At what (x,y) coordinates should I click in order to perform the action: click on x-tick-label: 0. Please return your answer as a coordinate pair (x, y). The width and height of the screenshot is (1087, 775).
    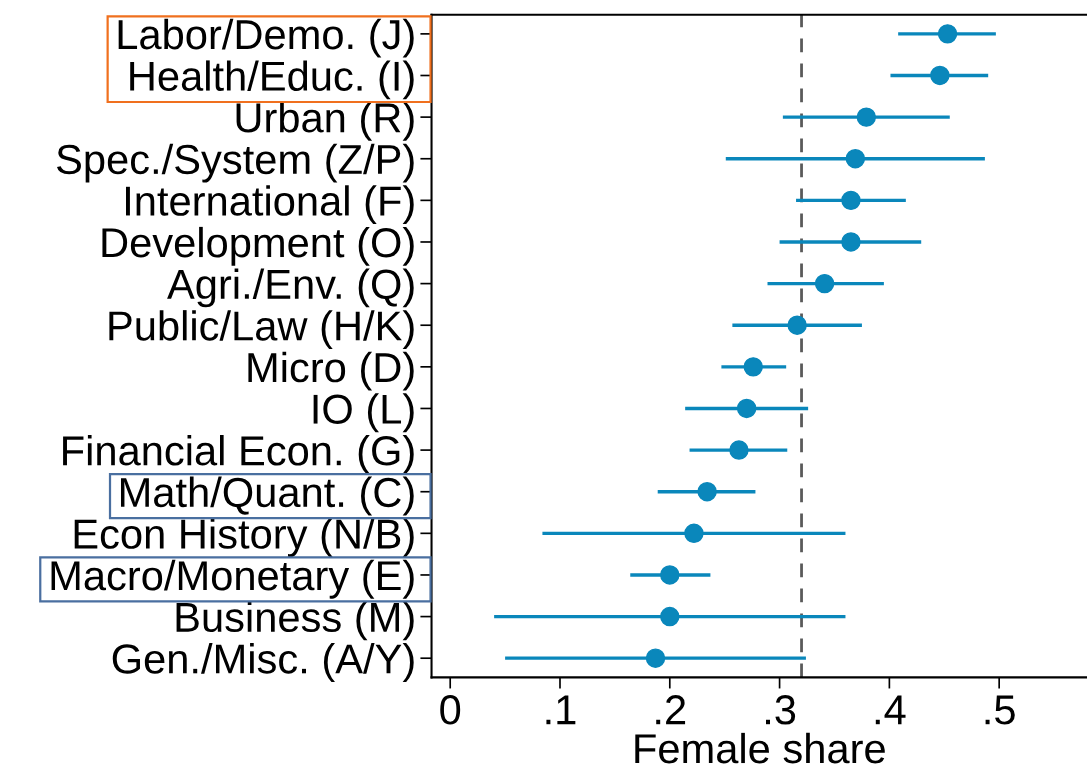
    Looking at the image, I should click on (450, 710).